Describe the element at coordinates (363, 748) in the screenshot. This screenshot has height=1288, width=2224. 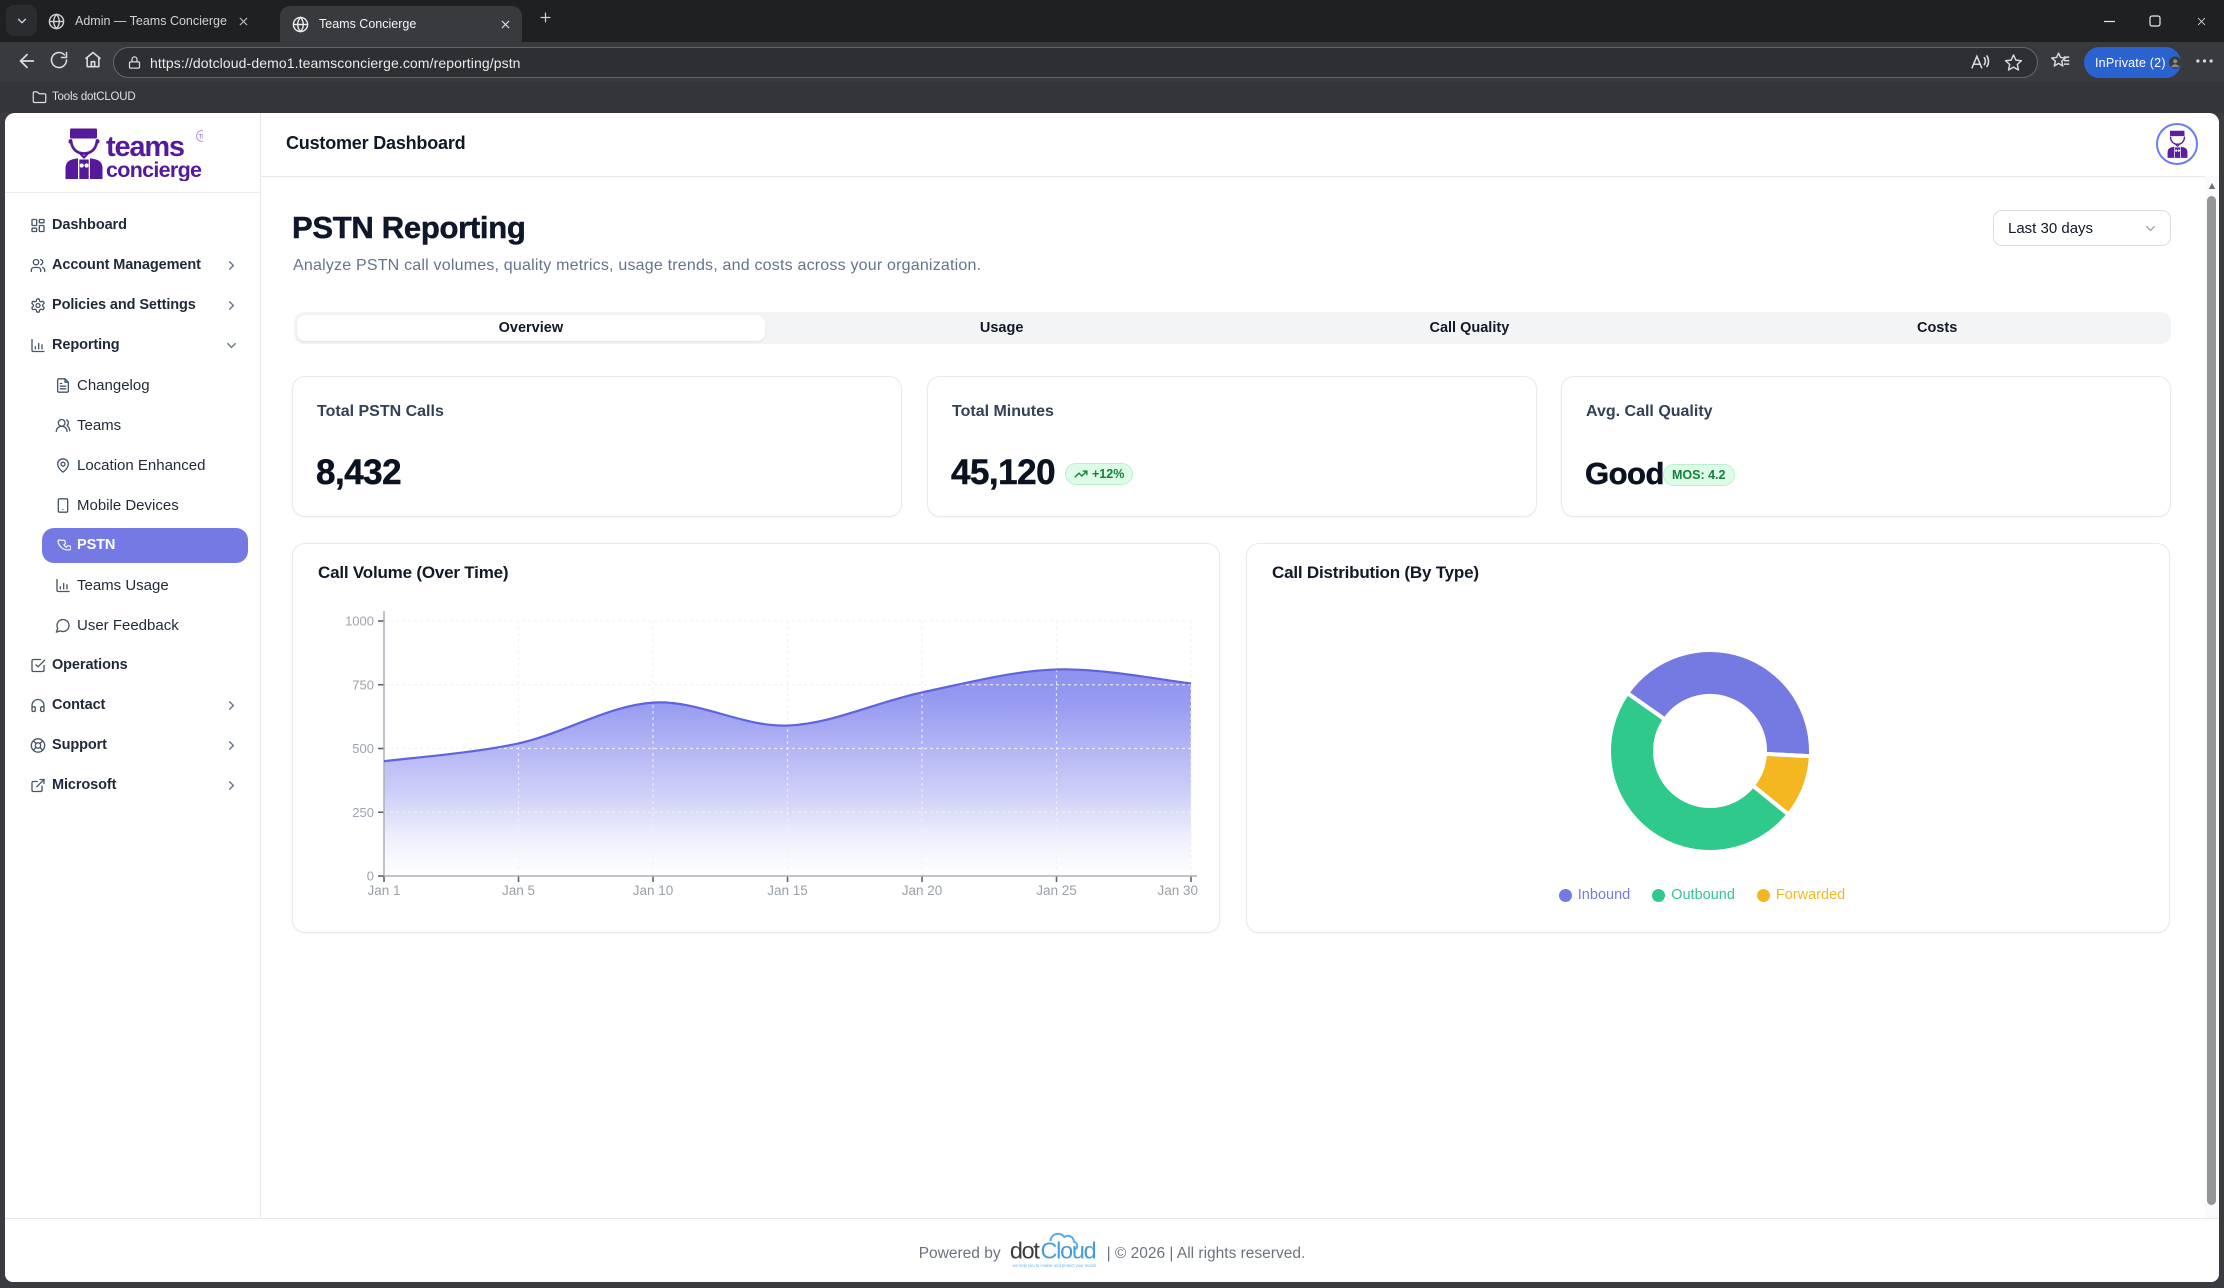
I see `svg-text: 500` at that location.